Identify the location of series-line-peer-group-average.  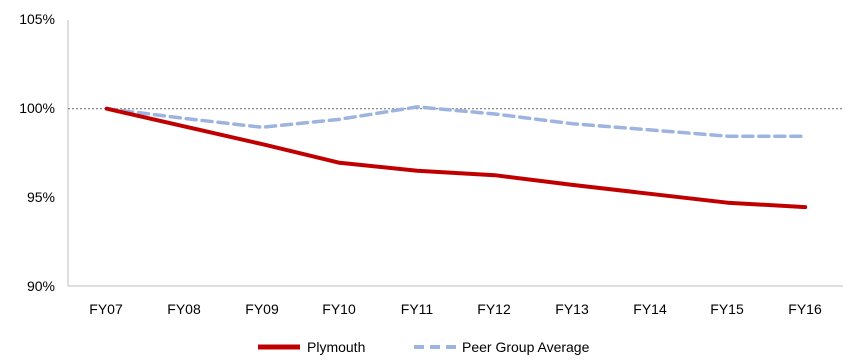
(456, 121).